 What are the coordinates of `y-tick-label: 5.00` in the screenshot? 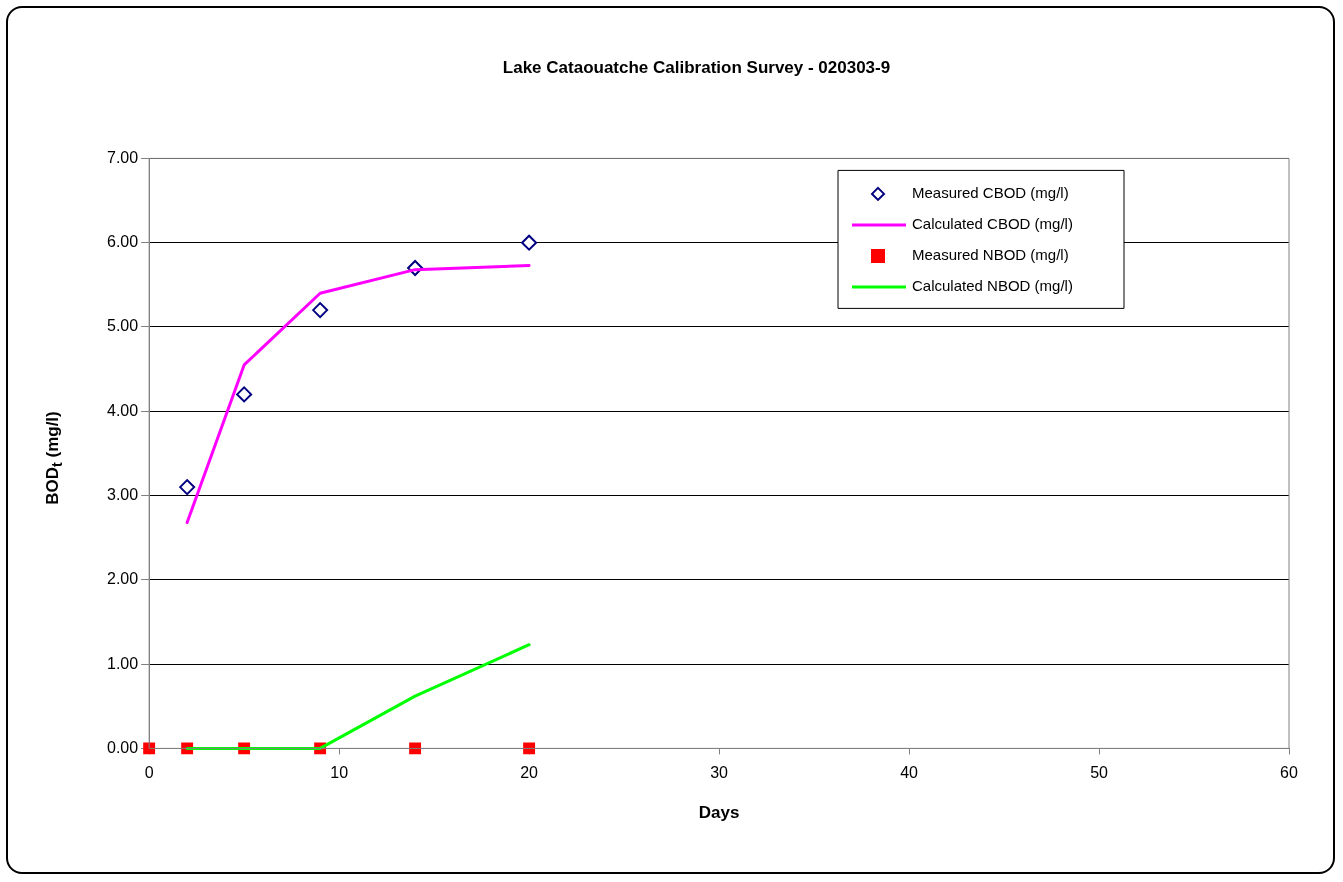 It's located at (123, 326).